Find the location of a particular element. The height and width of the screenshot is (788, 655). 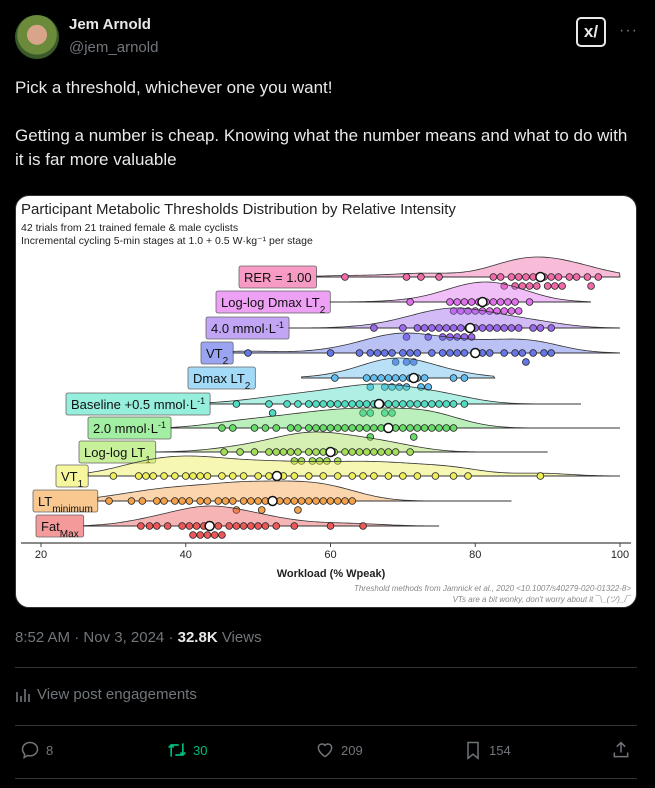

series-row: VT1 is located at coordinates (338, 472).